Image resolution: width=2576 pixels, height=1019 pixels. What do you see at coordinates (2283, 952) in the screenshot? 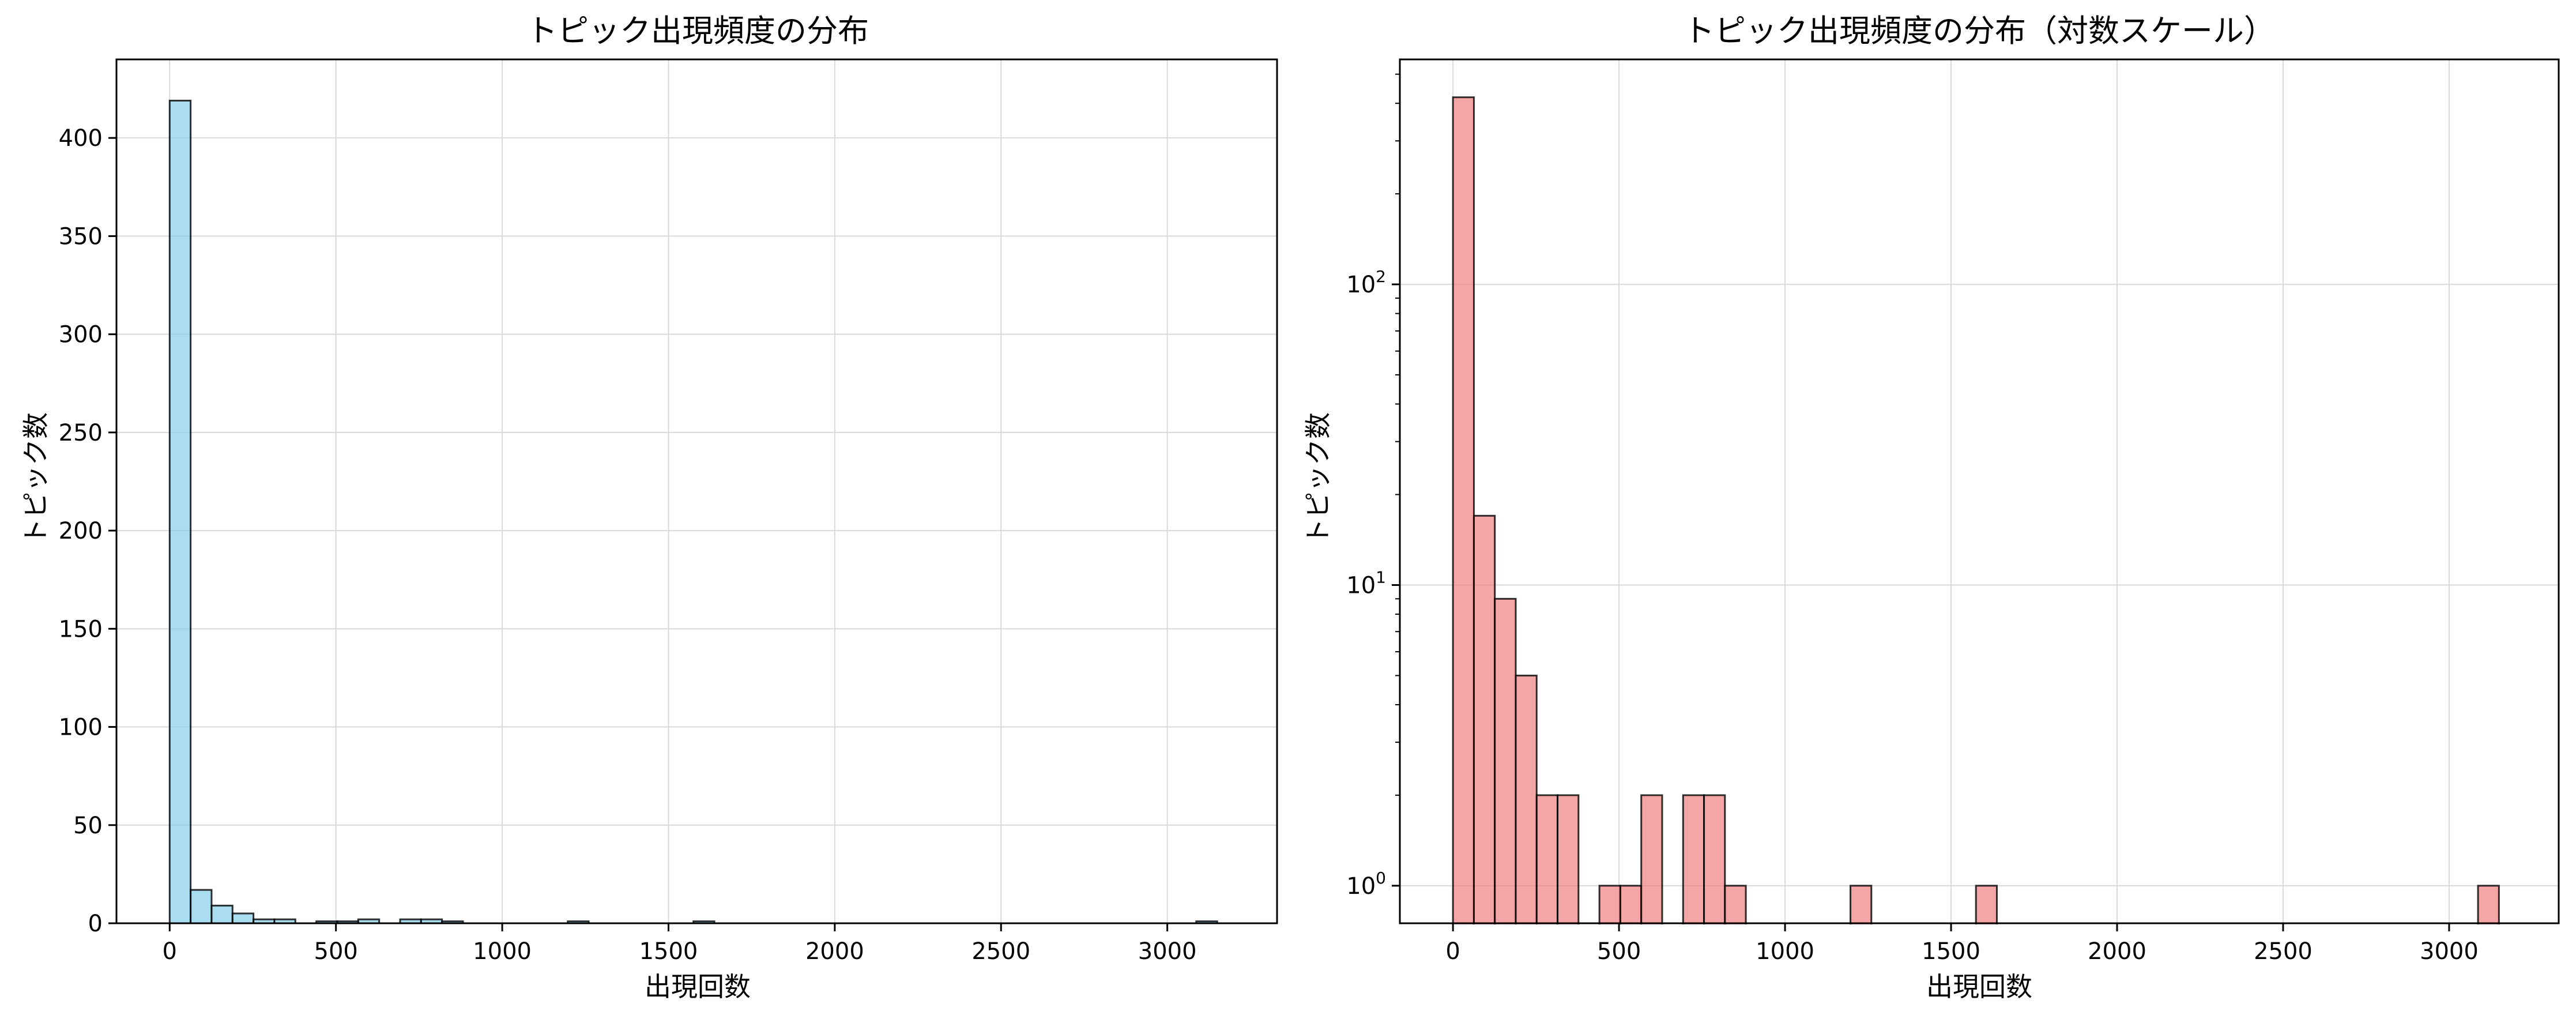
I see `log-x-tick-label: 2500` at bounding box center [2283, 952].